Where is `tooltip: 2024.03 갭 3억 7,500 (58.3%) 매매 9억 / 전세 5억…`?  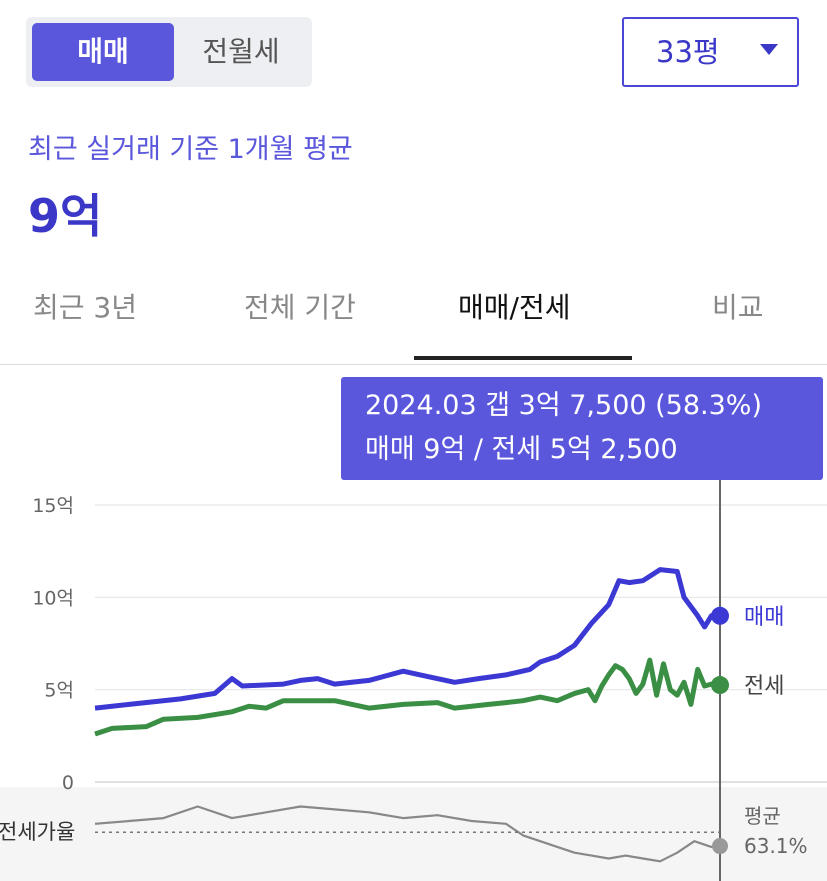
tooltip: 2024.03 갭 3억 7,500 (58.3%) 매매 9억 / 전세 5억… is located at coordinates (582, 428).